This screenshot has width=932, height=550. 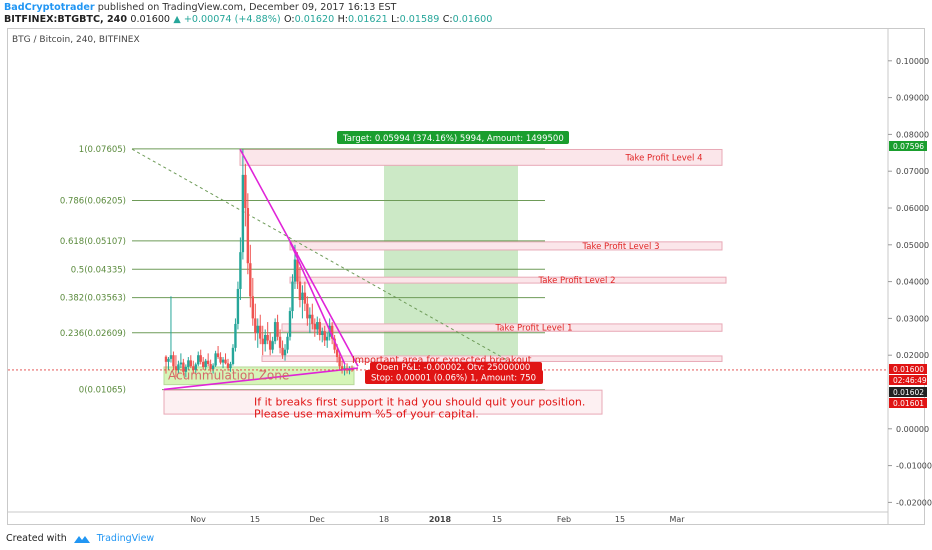 What do you see at coordinates (564, 519) in the screenshot?
I see `x-tick-label: Feb` at bounding box center [564, 519].